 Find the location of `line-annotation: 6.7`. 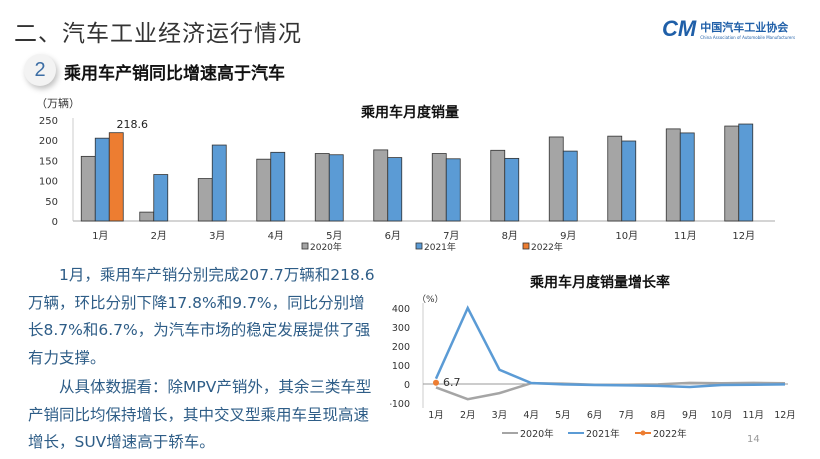

line-annotation: 6.7 is located at coordinates (452, 382).